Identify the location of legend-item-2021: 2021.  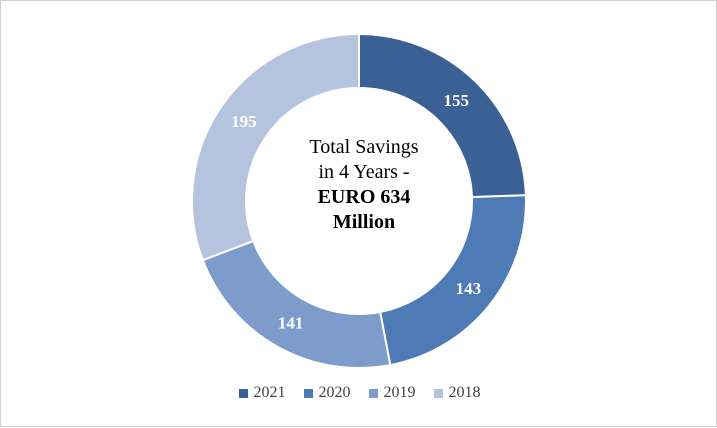
(262, 393).